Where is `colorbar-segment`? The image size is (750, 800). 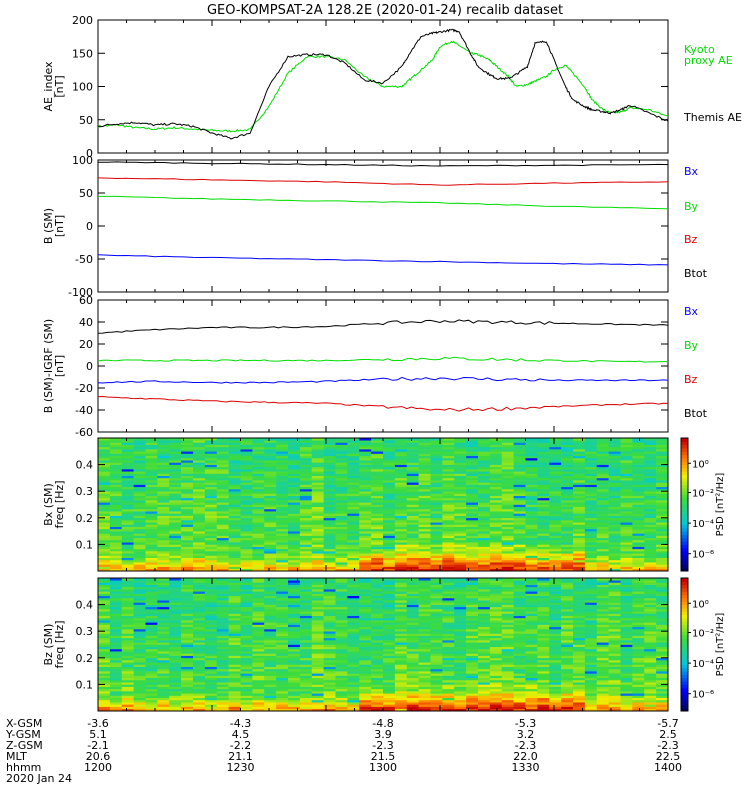
colorbar-segment is located at coordinates (684, 543).